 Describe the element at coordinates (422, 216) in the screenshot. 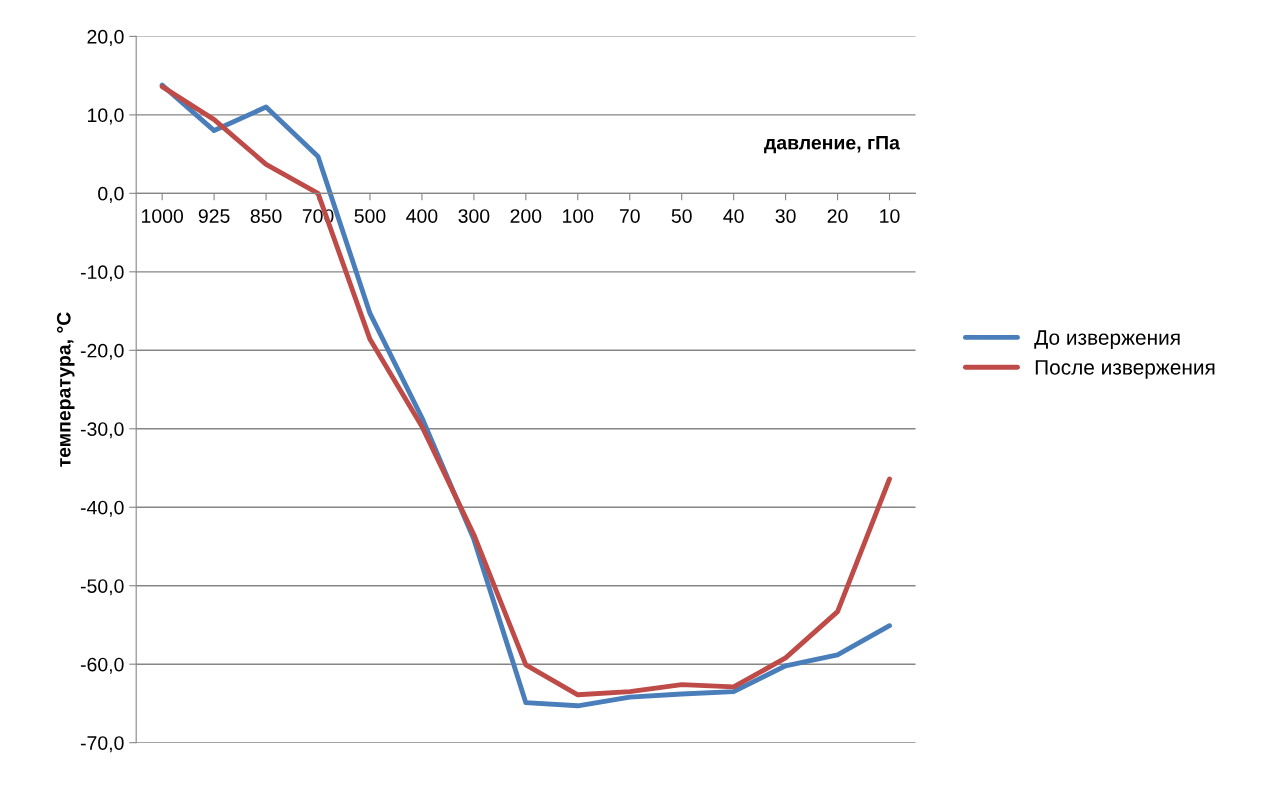

I see `x-tick-label: 400` at that location.